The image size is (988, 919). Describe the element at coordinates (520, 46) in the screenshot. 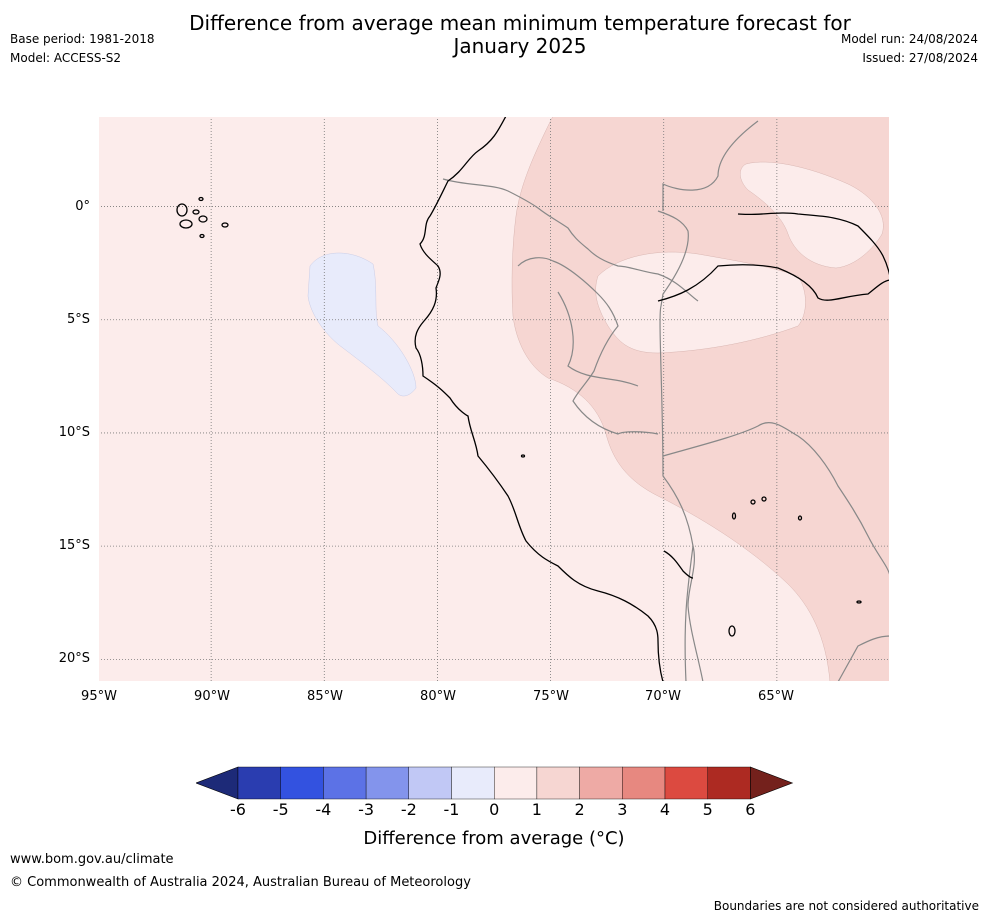

I see `title-line-2: January 2025` at that location.